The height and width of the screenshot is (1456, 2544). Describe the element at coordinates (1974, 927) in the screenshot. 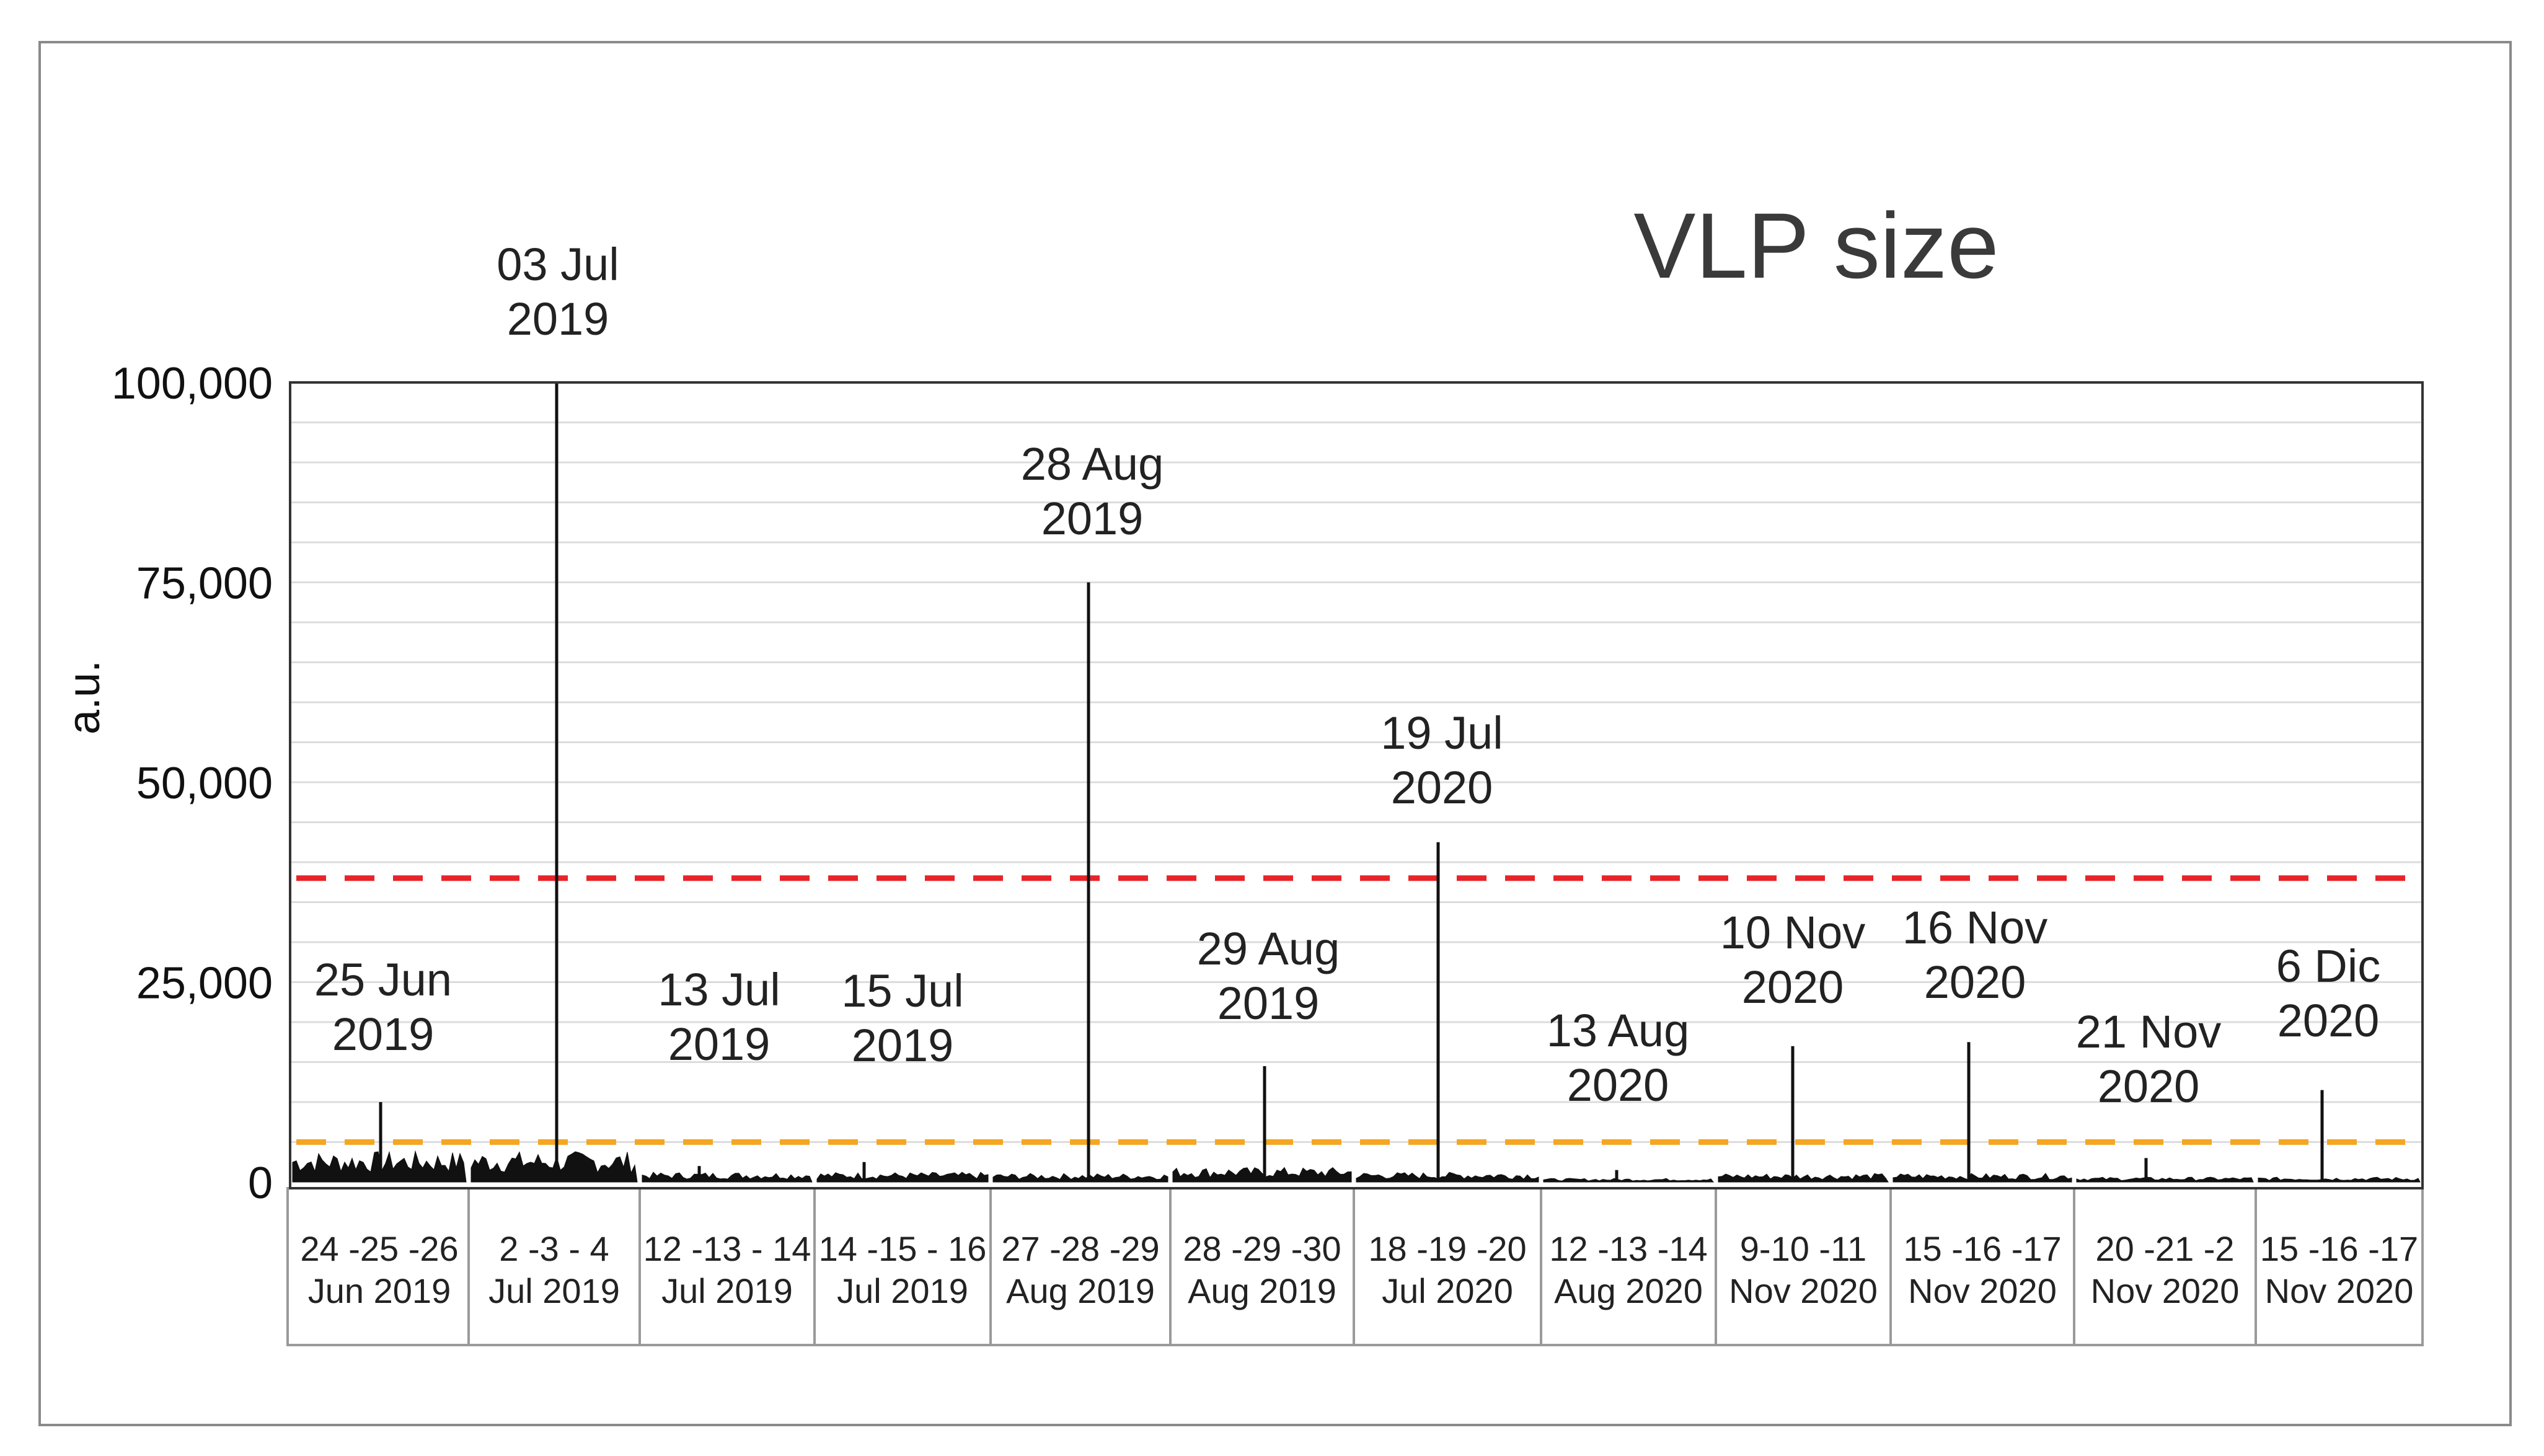

I see `peak-label-line1: 16 Nov` at that location.